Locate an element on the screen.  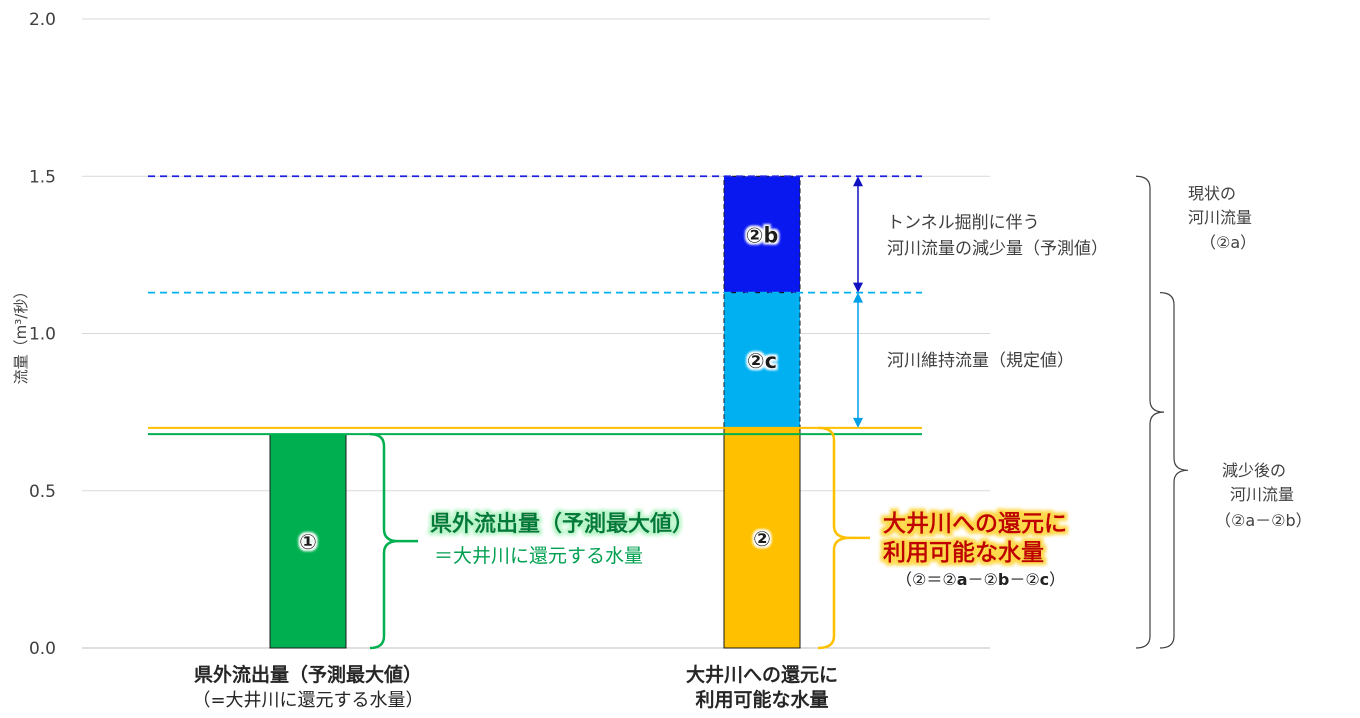
bar-label: ②c is located at coordinates (762, 361).